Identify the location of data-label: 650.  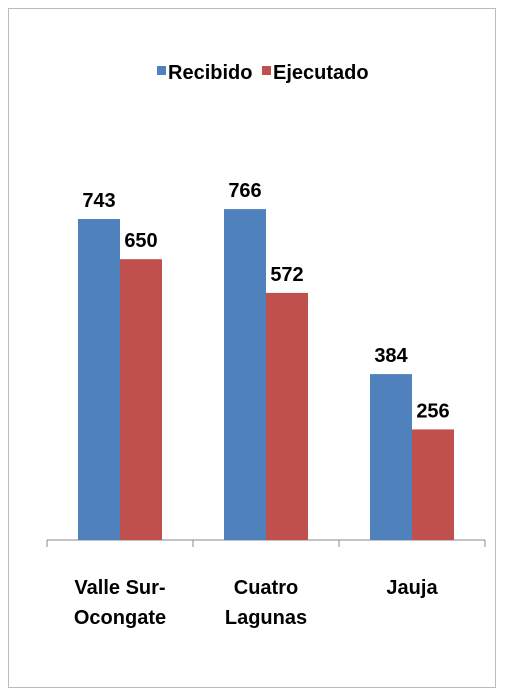
(140, 241).